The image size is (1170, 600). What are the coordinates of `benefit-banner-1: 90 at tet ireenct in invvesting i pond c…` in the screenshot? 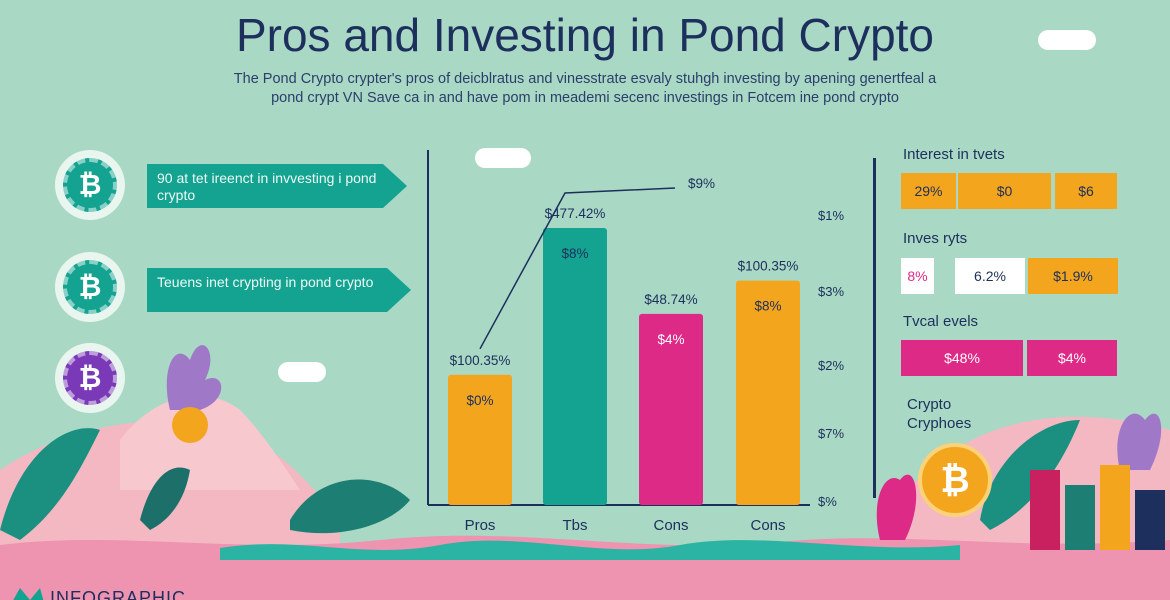 It's located at (277, 186).